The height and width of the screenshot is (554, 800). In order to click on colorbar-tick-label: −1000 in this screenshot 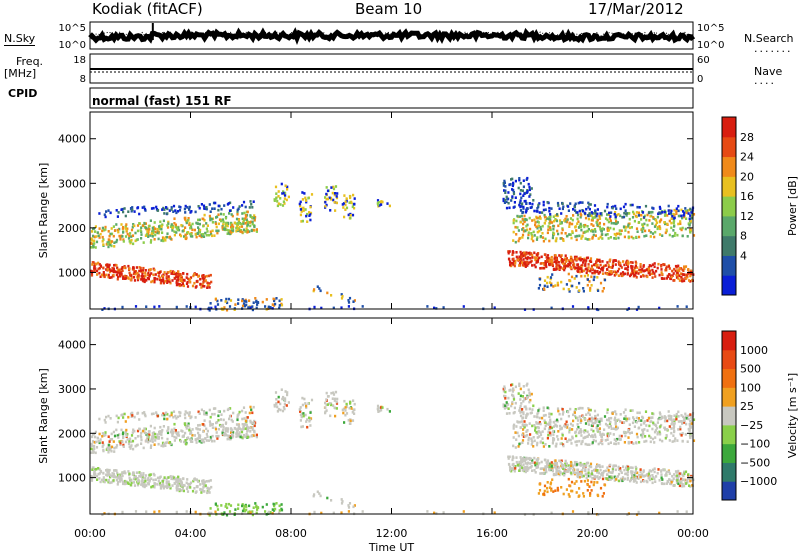, I will do `click(758, 481)`.